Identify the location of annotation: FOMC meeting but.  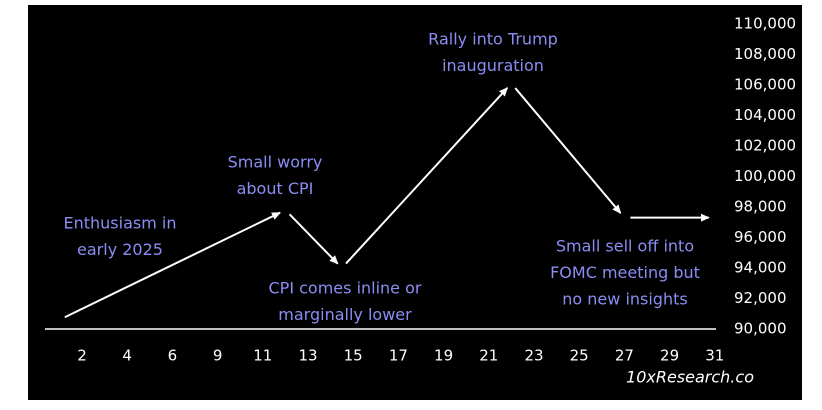
(625, 272).